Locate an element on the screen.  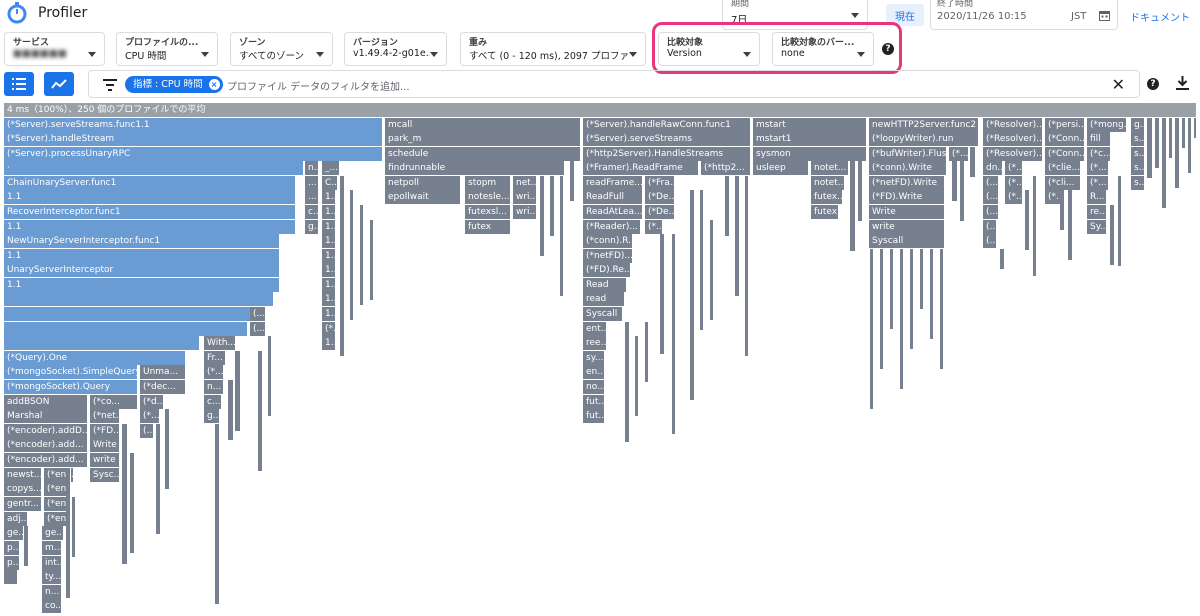
flame-frame: ReadFull is located at coordinates (613, 197).